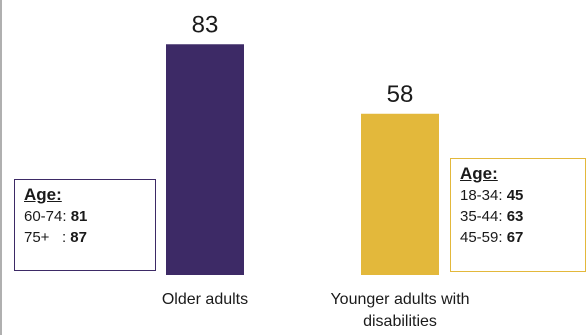 The width and height of the screenshot is (586, 335). I want to click on age-row-younger-35-44: 35-44: 63, so click(519, 216).